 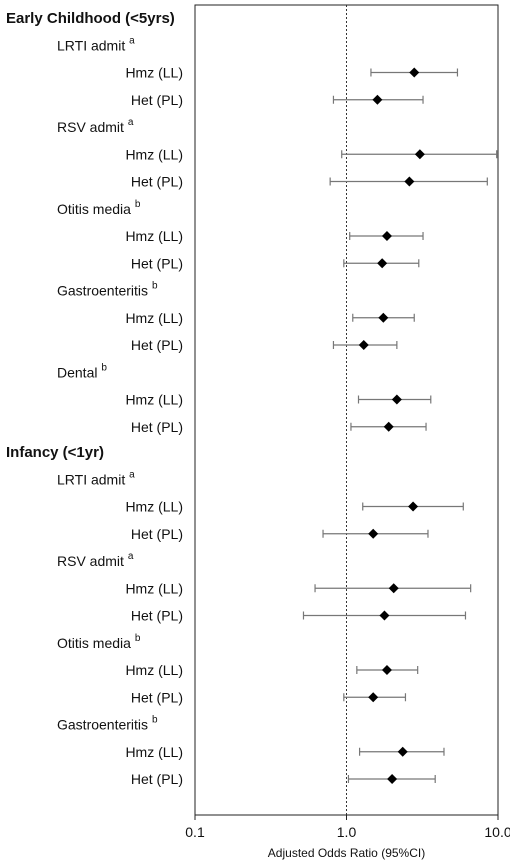 What do you see at coordinates (347, 832) in the screenshot?
I see `x-tick-label: 1.0` at bounding box center [347, 832].